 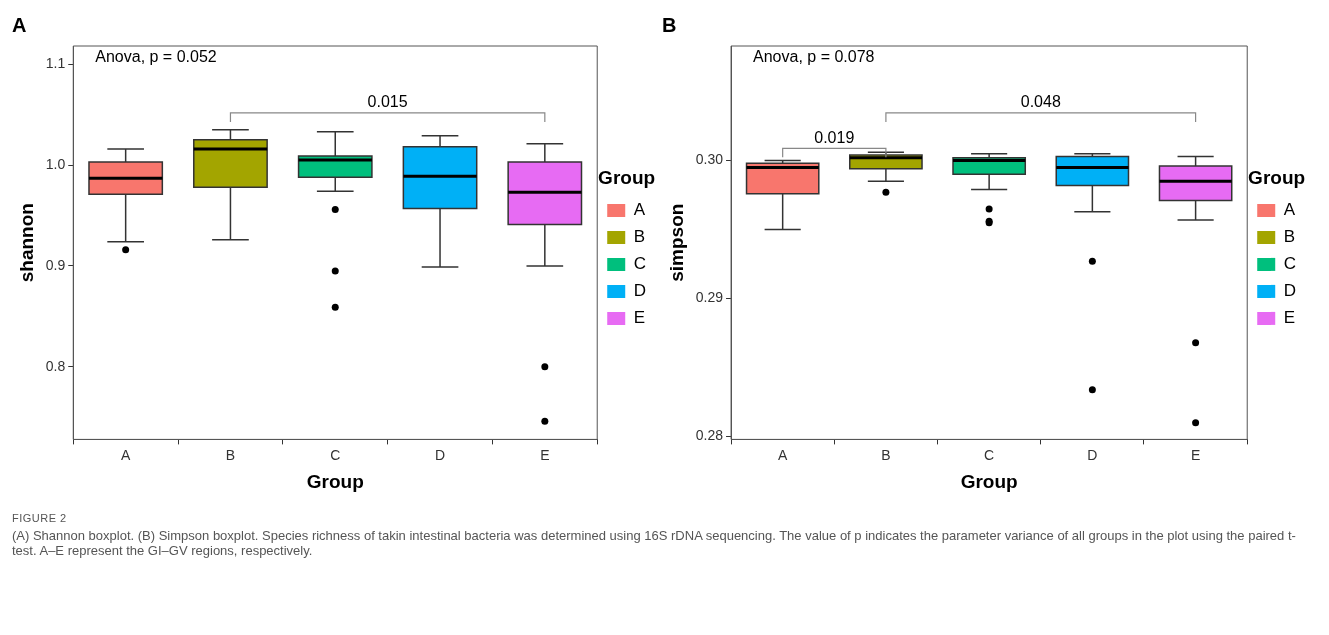 I want to click on y-tick-label: 1.0, so click(x=55, y=163).